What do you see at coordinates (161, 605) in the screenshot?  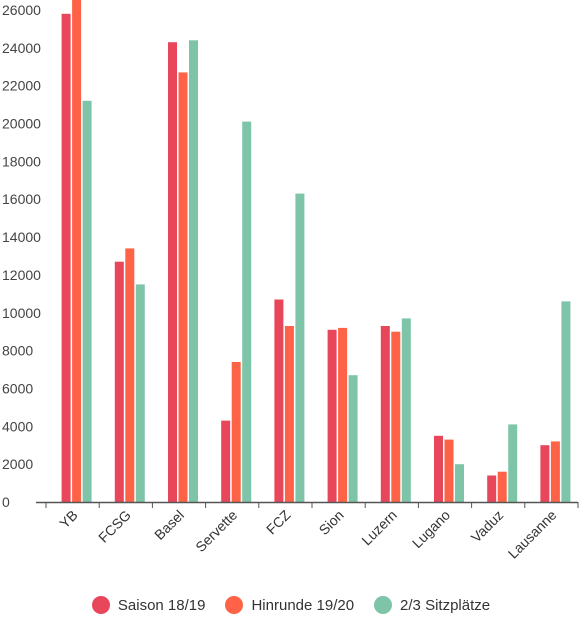 I see `legend-label: Saison 18/19` at bounding box center [161, 605].